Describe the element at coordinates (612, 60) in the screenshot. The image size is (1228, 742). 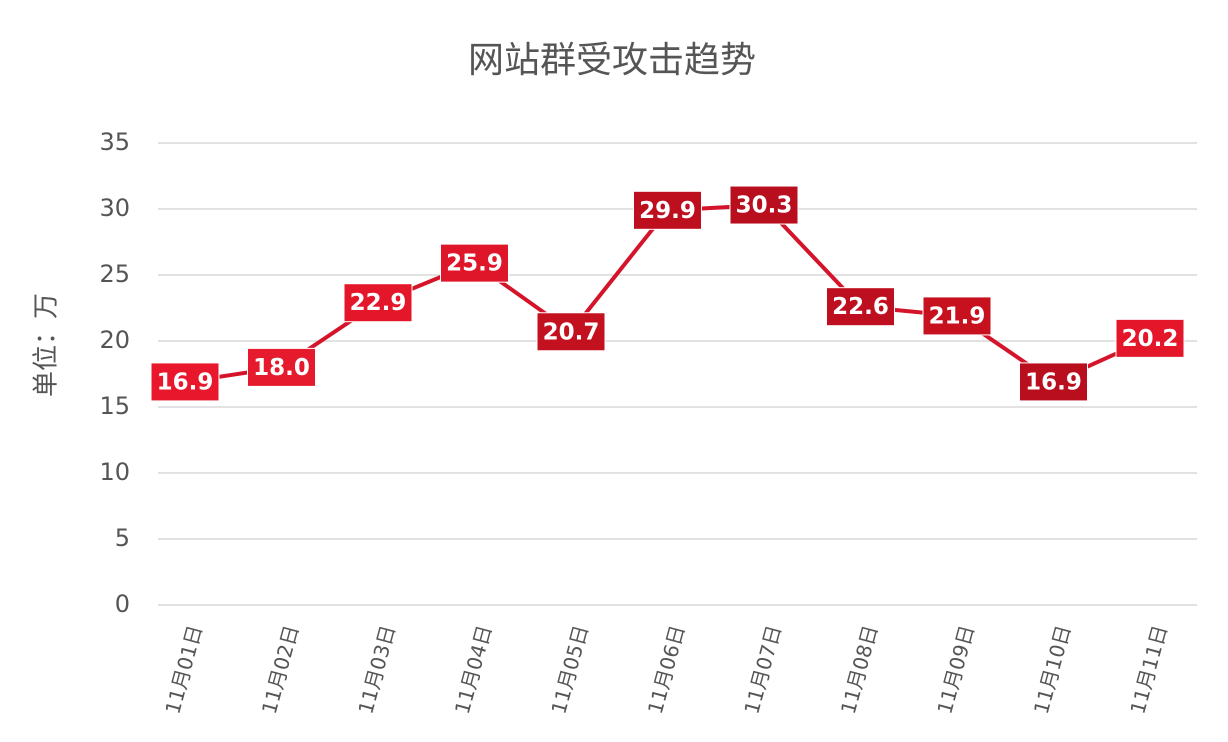
I see `chart-title: 网站群受攻击趋势` at that location.